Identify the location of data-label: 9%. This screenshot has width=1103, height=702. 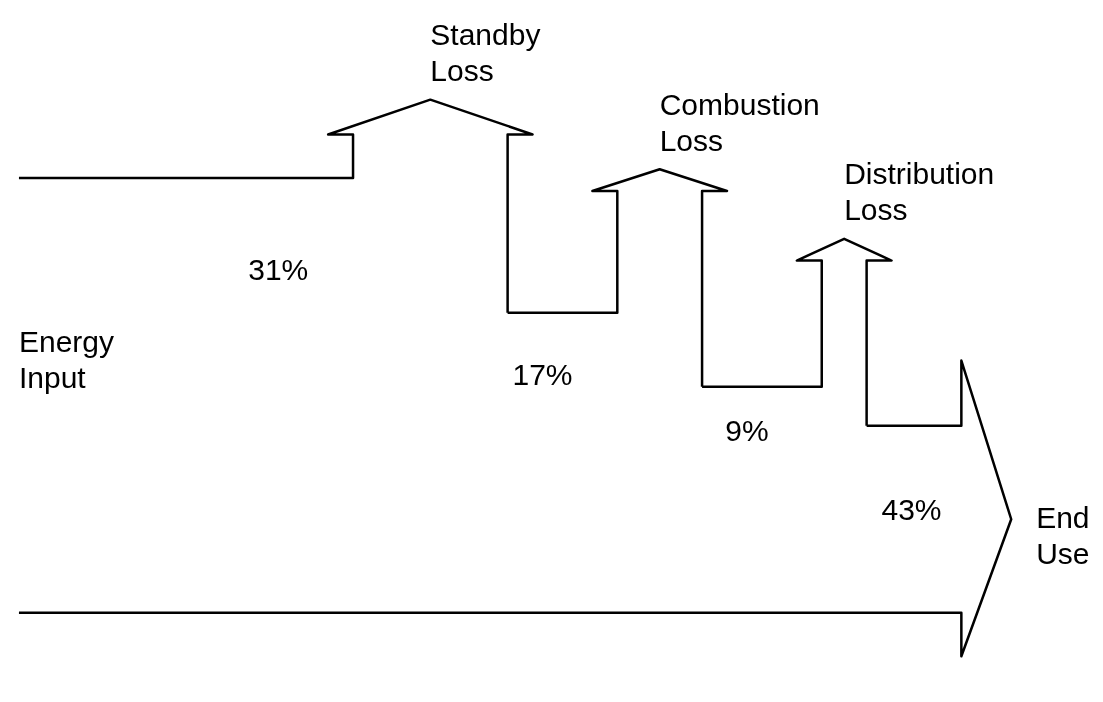
(747, 431).